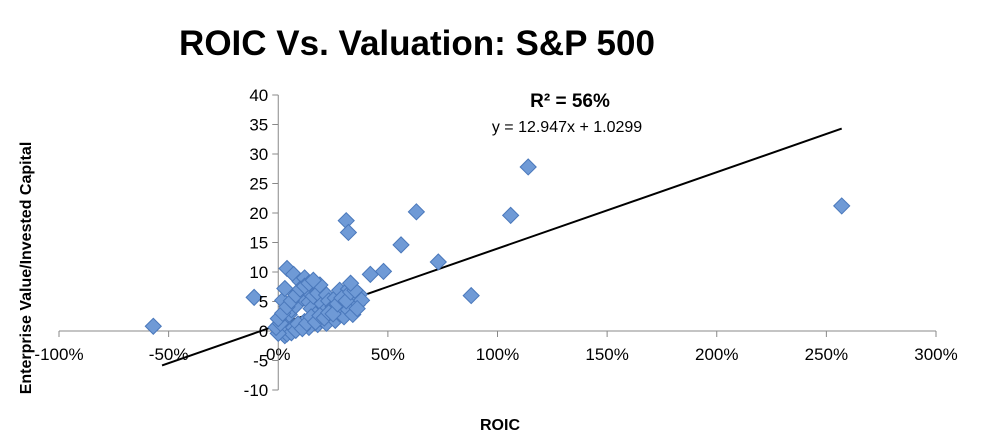  Describe the element at coordinates (263, 302) in the screenshot. I see `y-tick-label: 5` at that location.